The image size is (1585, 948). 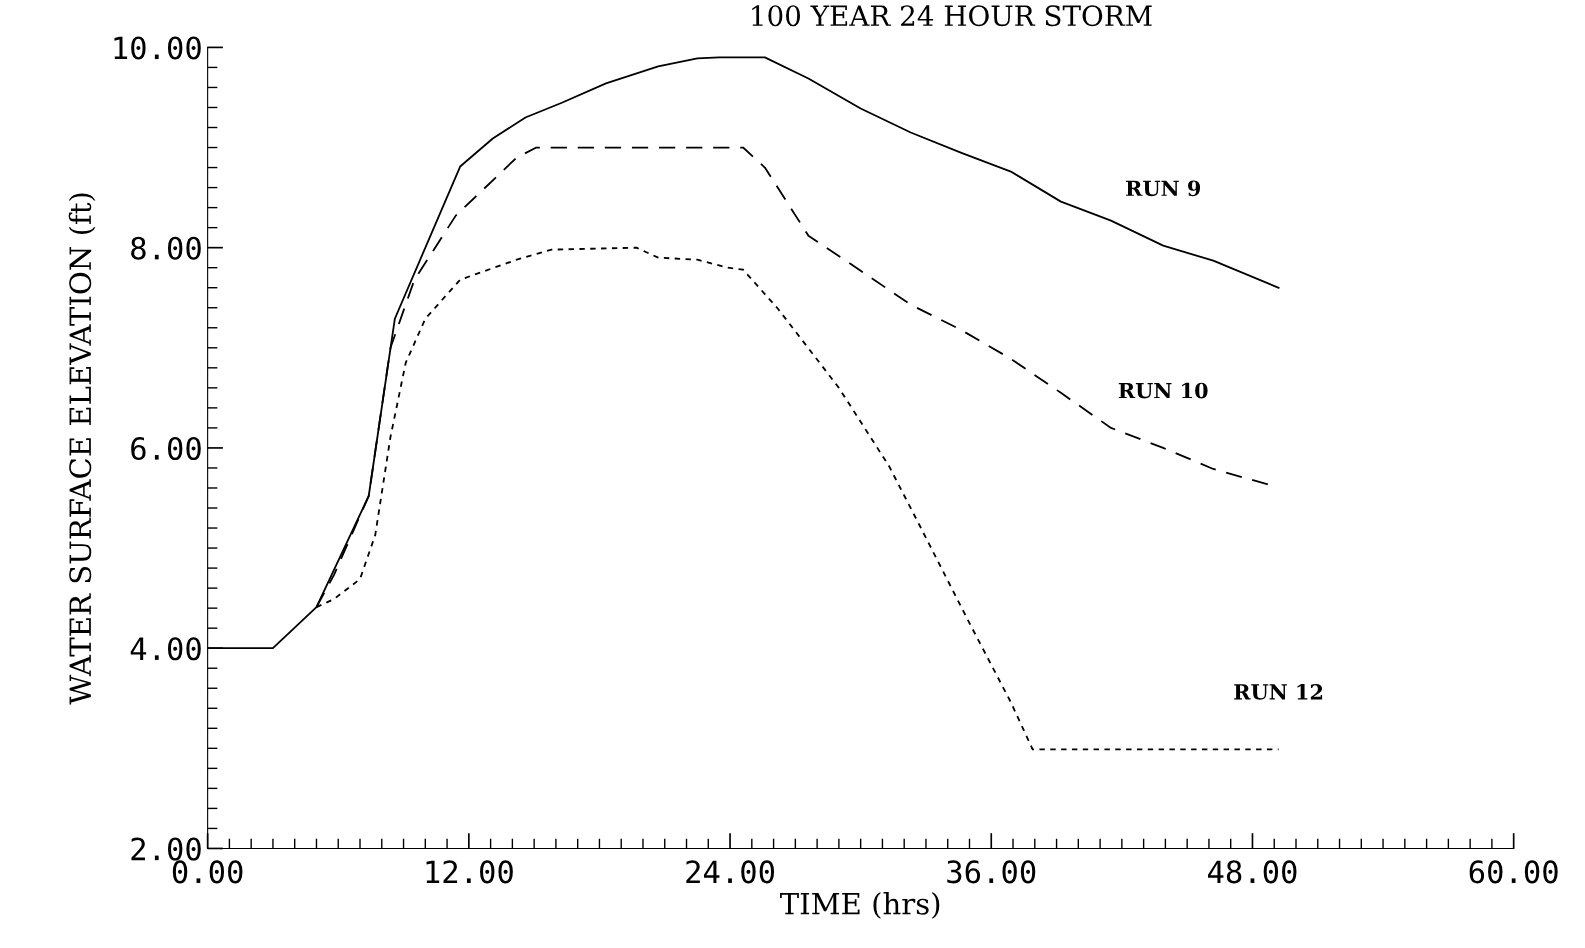 What do you see at coordinates (1513, 872) in the screenshot?
I see `x-tick-label: 60.00` at bounding box center [1513, 872].